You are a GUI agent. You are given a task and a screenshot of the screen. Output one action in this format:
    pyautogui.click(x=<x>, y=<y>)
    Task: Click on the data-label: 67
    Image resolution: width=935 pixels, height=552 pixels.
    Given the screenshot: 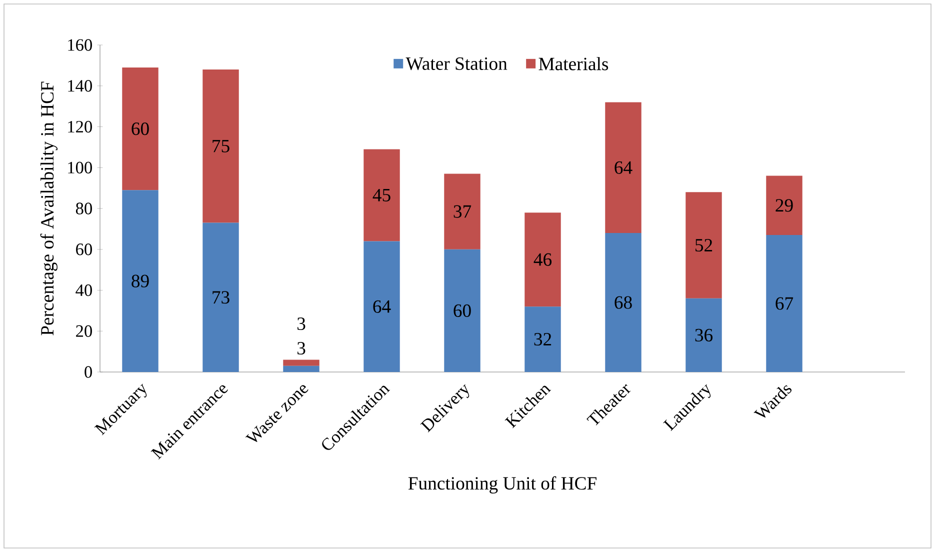 What is the action you would take?
    pyautogui.click(x=785, y=303)
    